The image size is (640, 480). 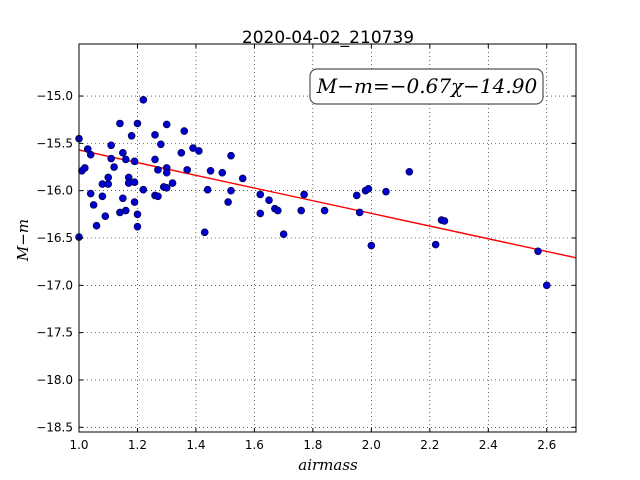 I want to click on fit-equation: M−m=−0.67χ−14.90, so click(x=427, y=86).